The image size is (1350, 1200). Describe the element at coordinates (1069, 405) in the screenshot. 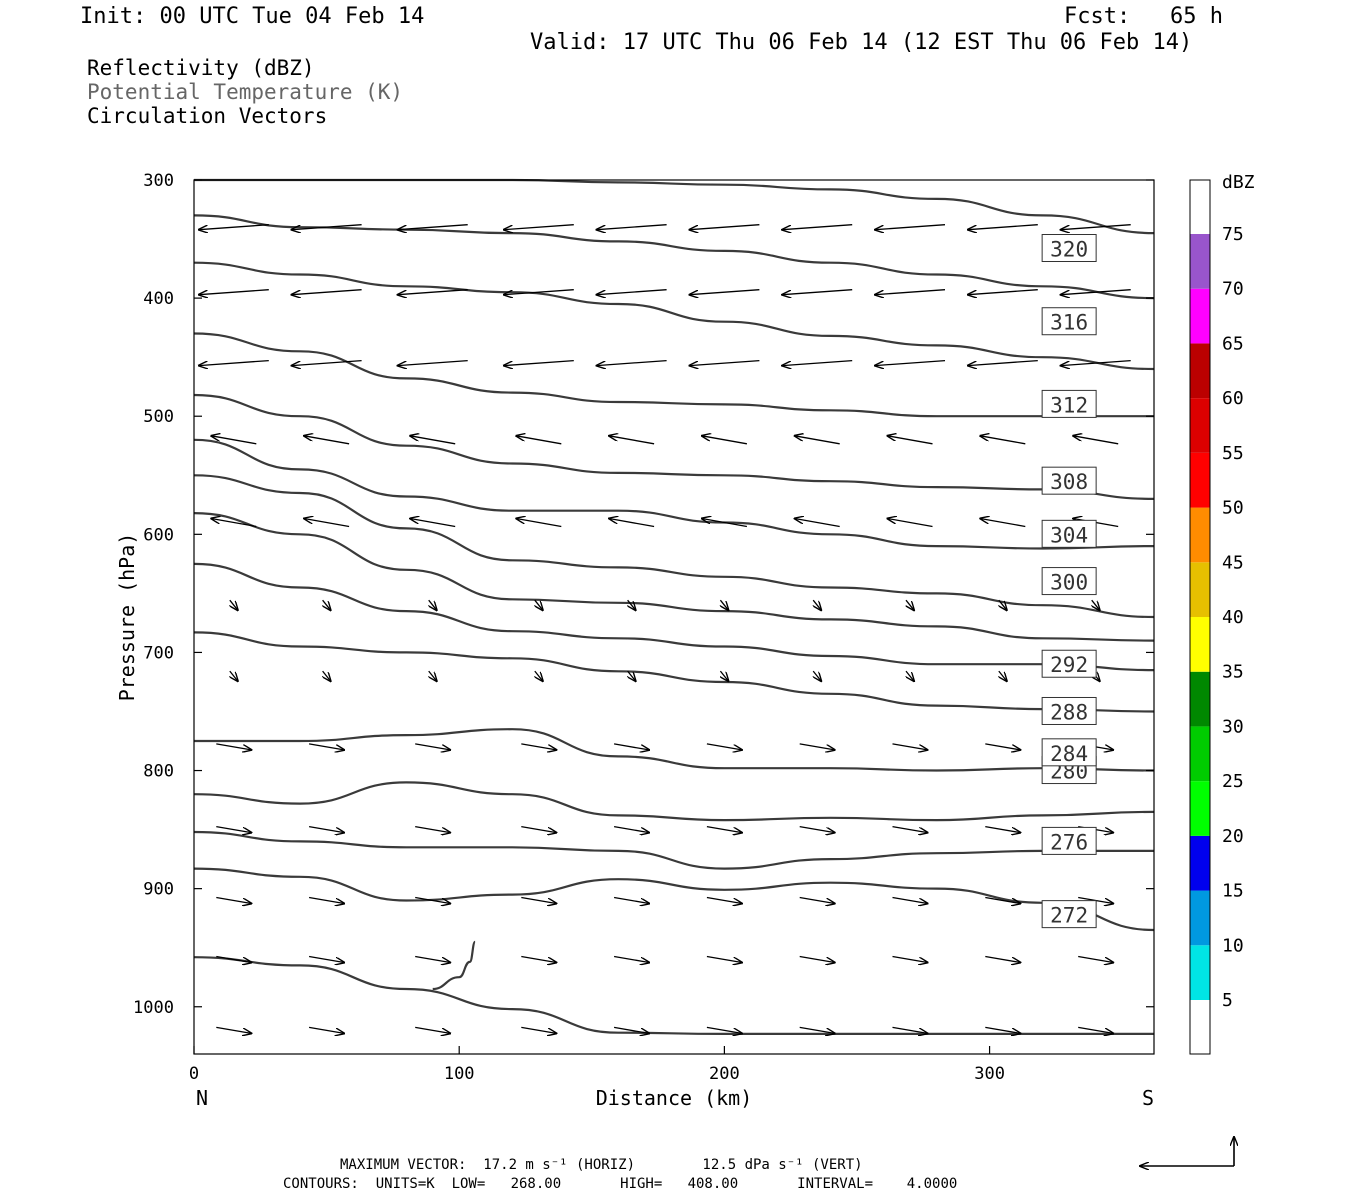

I see `contour-label-312: 312` at that location.